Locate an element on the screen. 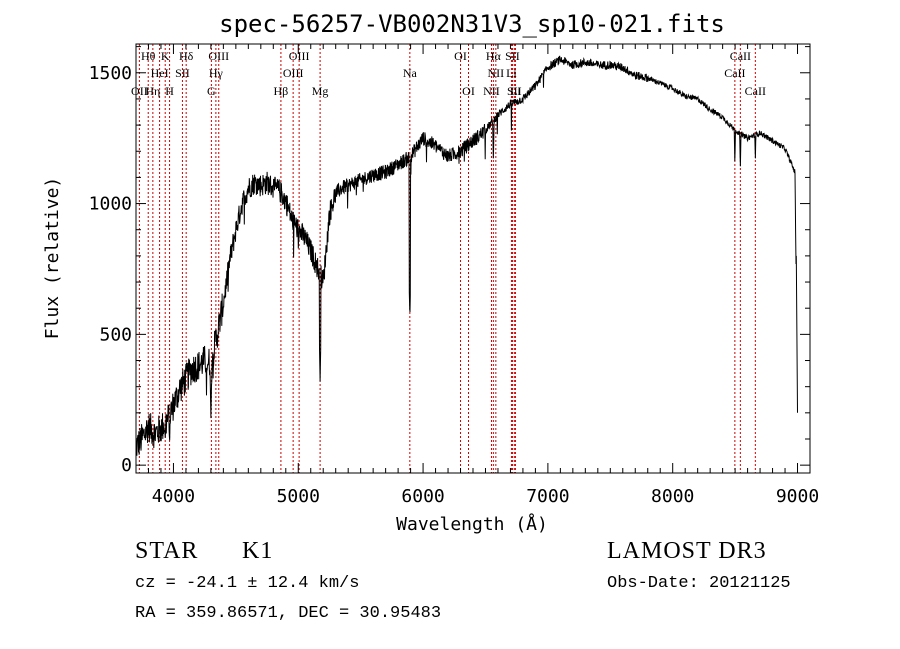 The height and width of the screenshot is (649, 900). line-marker-label: G is located at coordinates (211, 91).